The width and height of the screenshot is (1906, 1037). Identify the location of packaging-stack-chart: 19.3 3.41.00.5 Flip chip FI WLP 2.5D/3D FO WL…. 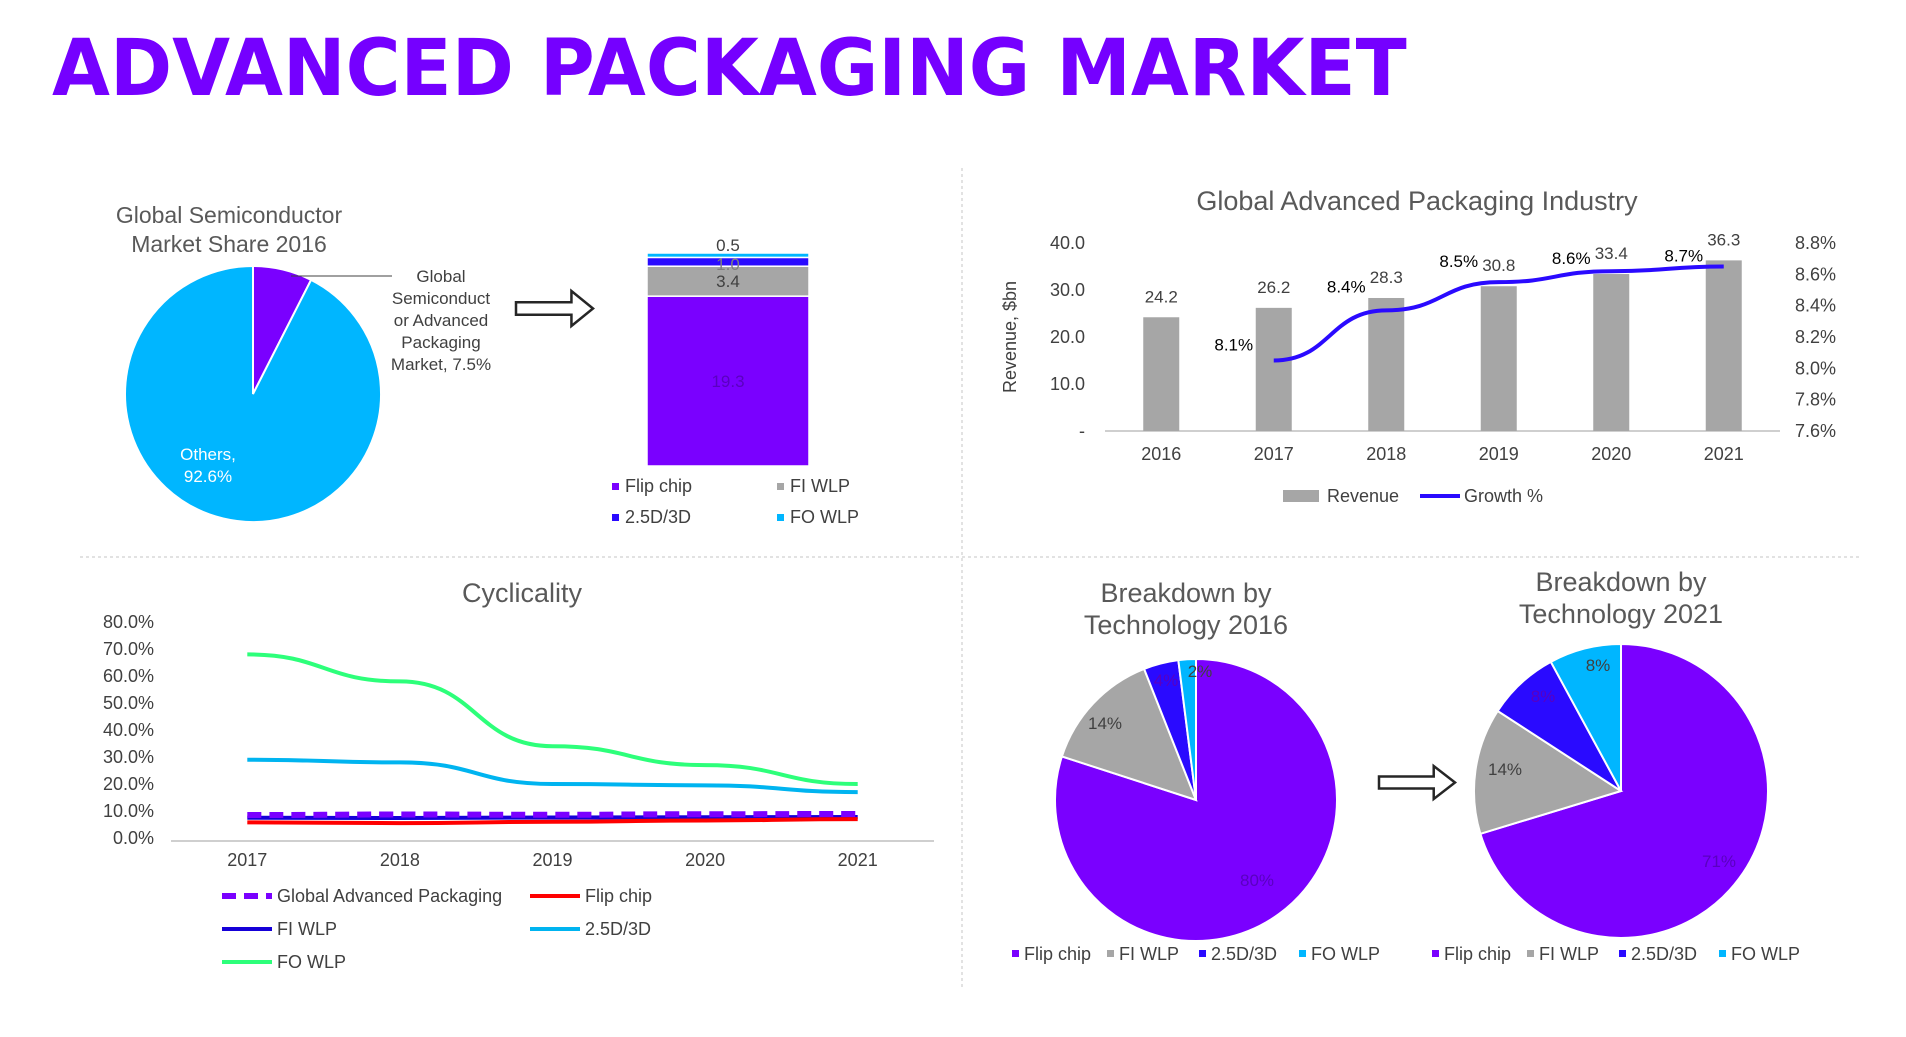
(735, 381).